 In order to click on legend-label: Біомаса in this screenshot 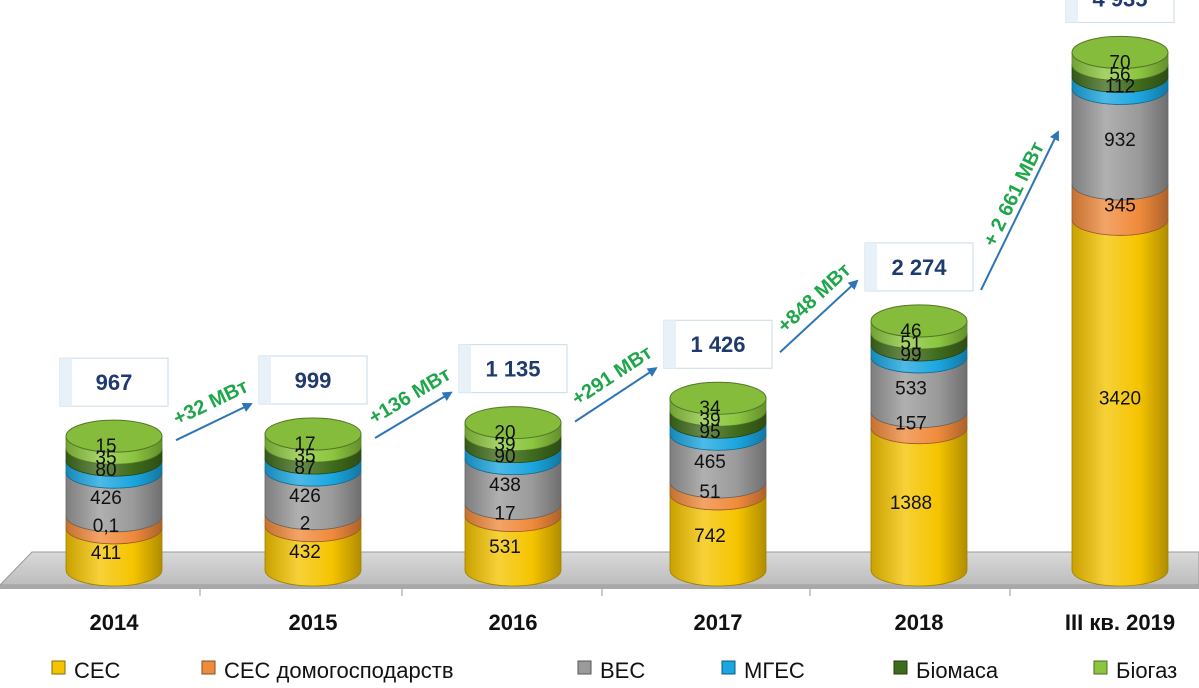, I will do `click(957, 670)`.